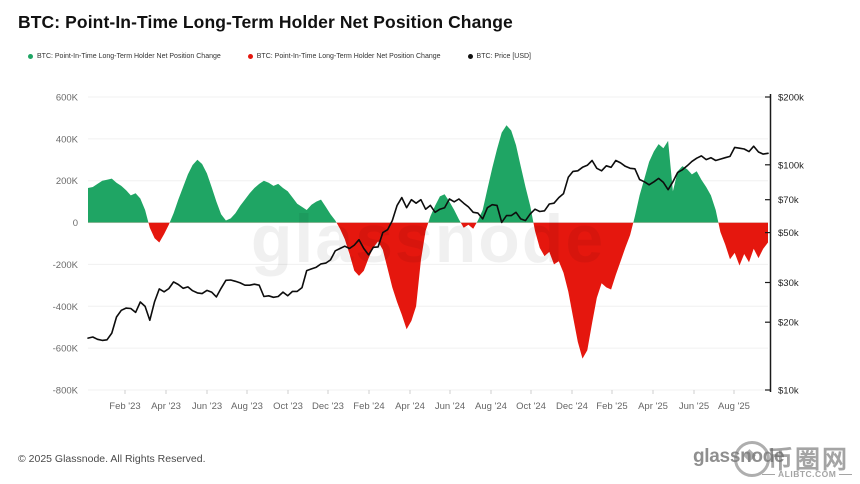 Image resolution: width=860 pixels, height=484 pixels. I want to click on stamp-site-row: ALIBTC.COM, so click(807, 474).